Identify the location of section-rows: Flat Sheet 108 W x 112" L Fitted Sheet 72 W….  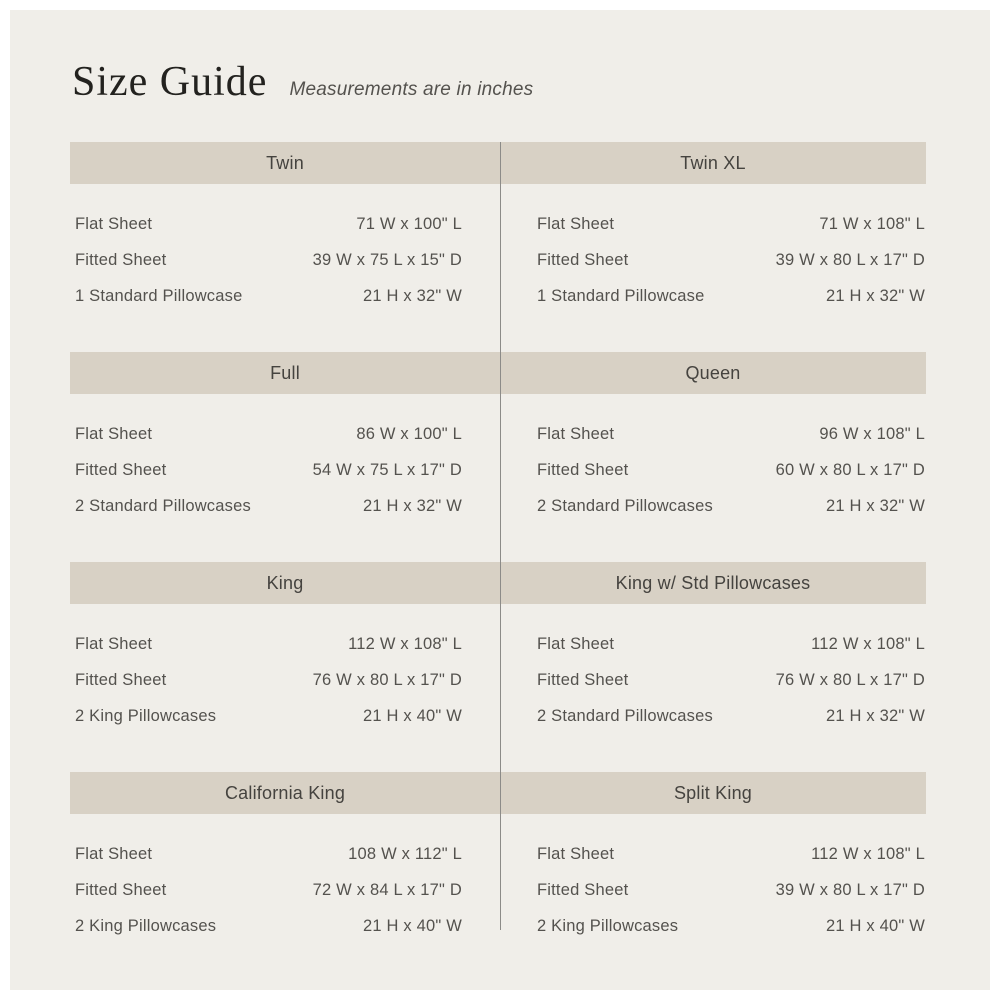
(285, 879).